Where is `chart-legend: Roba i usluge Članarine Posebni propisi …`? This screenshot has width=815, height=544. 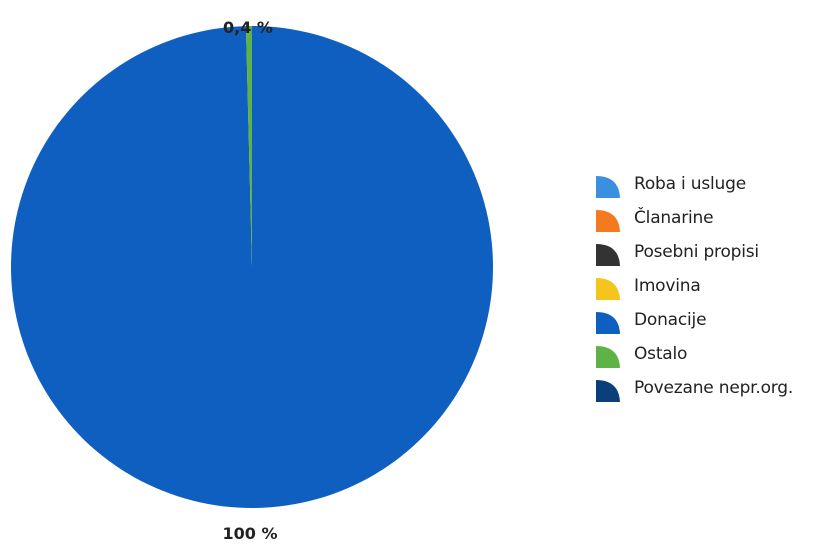
chart-legend: Roba i usluge Članarine Posebni propisi … is located at coordinates (704, 289).